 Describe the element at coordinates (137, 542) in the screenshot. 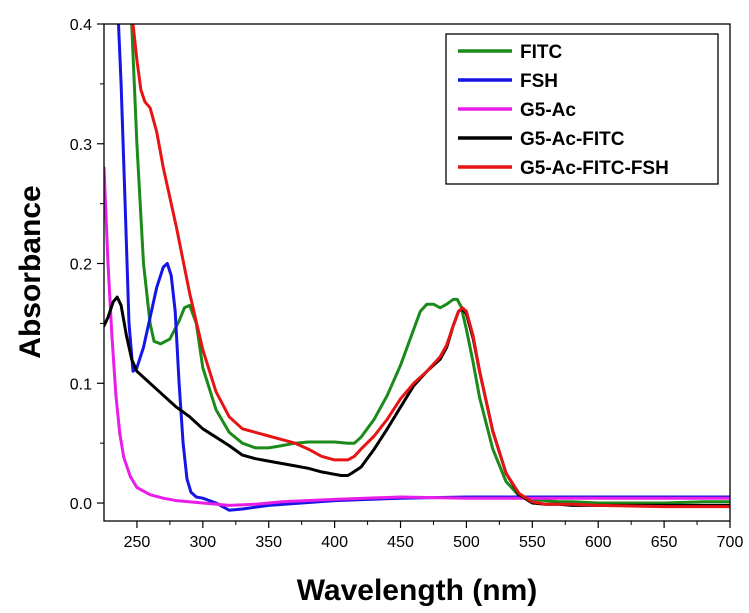

I see `x-tick-label: 250` at that location.